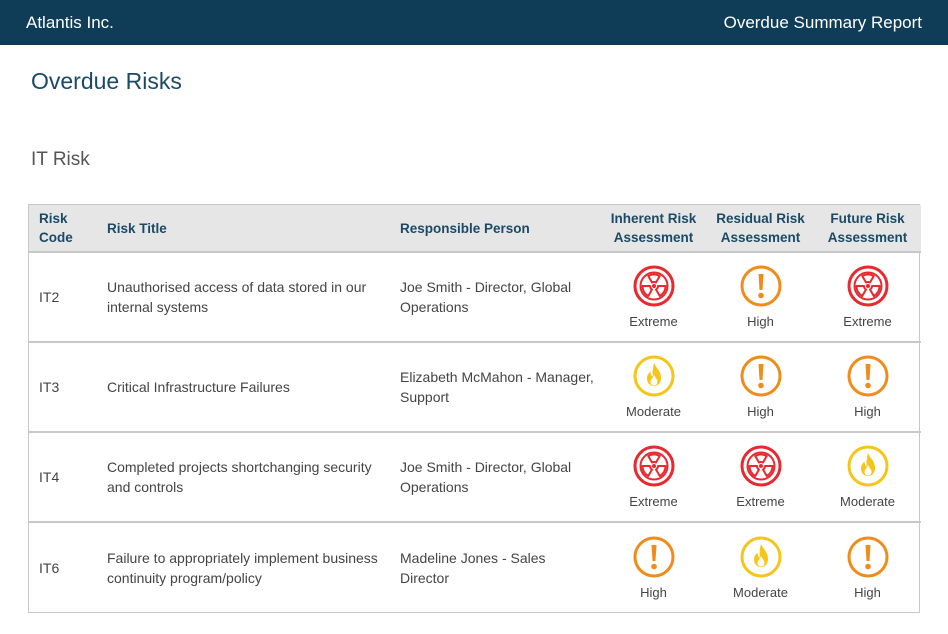  Describe the element at coordinates (497, 387) in the screenshot. I see `responsible-person: Elizabeth McMahon - Manager, Support` at that location.